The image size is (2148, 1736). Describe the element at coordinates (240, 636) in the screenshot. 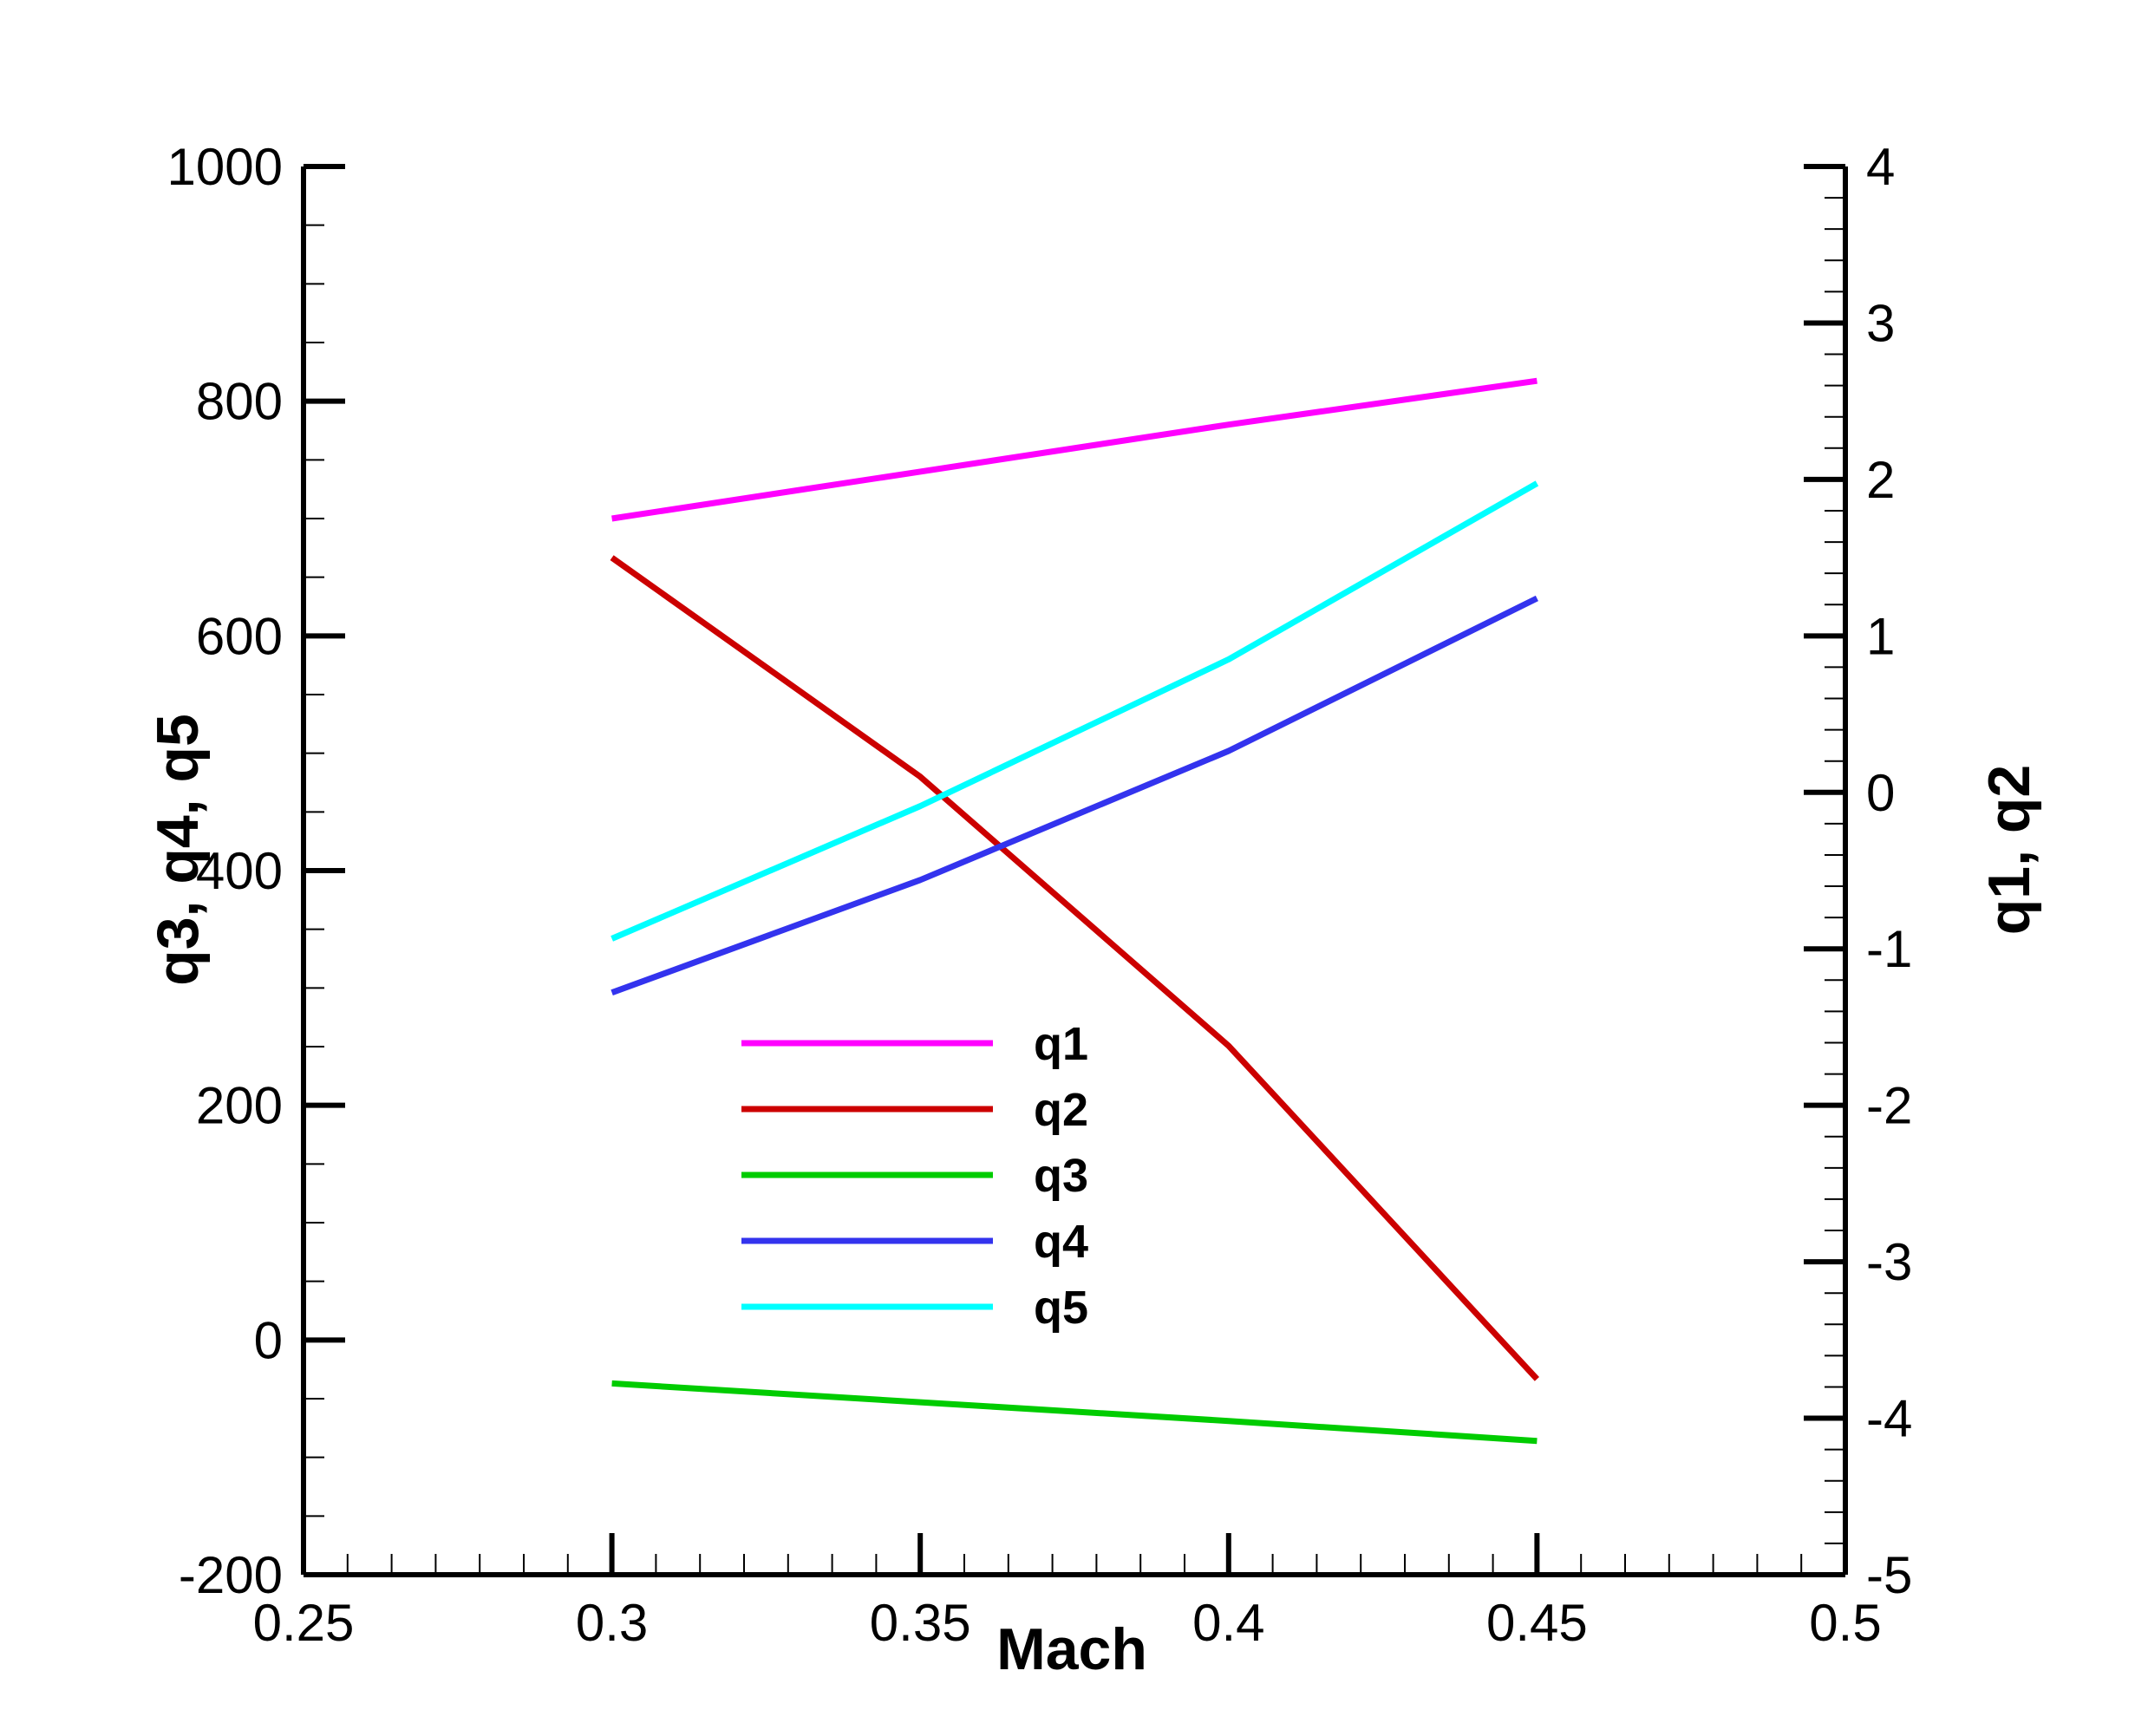

I see `left-y-tick-label: 600` at that location.